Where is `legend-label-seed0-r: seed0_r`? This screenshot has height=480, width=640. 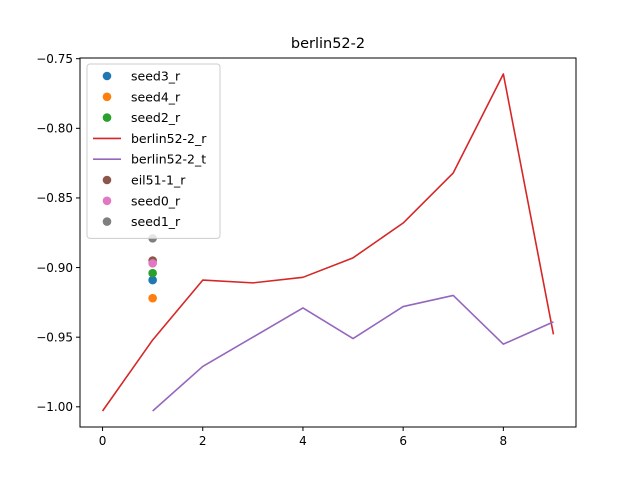 legend-label-seed0-r: seed0_r is located at coordinates (156, 200).